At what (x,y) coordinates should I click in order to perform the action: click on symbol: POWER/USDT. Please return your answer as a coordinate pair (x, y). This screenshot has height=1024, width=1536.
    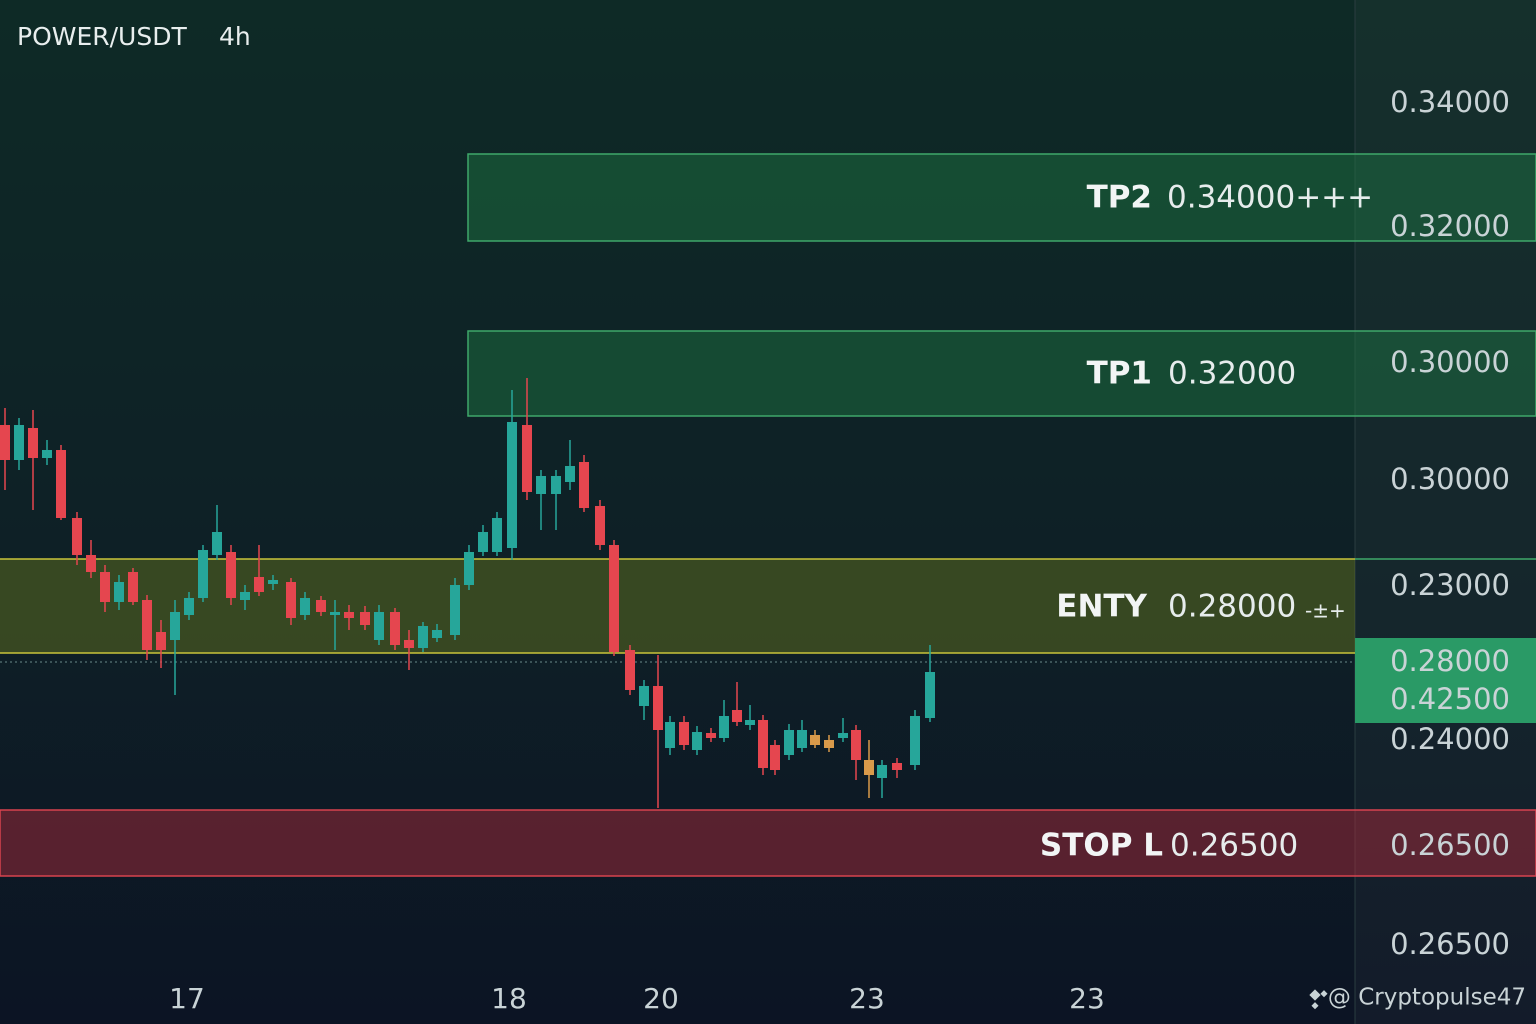
    Looking at the image, I should click on (102, 36).